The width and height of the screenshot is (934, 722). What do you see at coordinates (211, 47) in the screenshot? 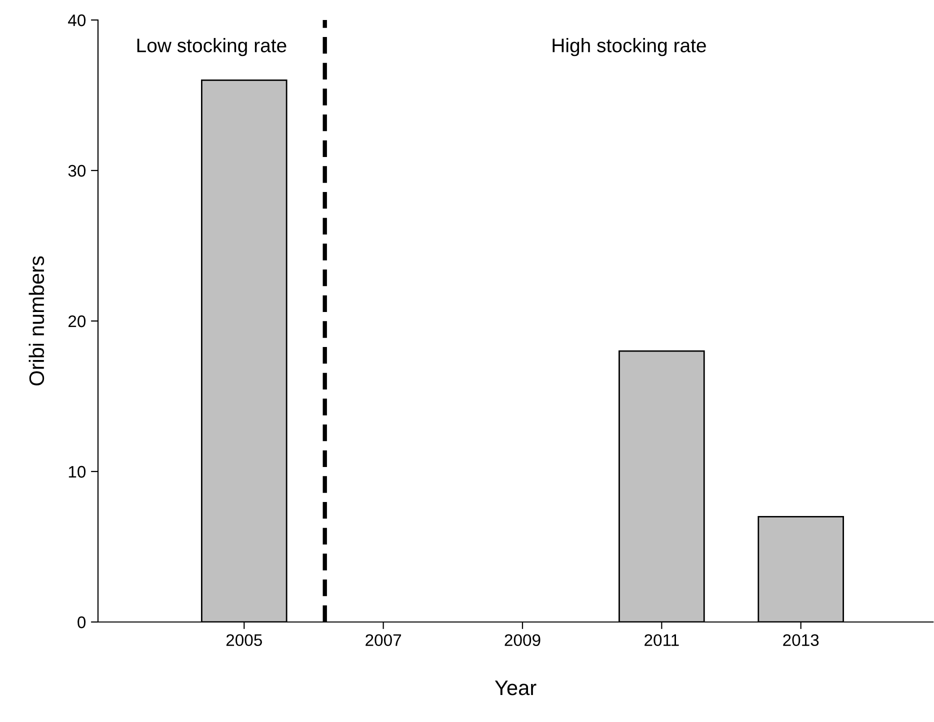
I see `annotation: Low stocking rate` at bounding box center [211, 47].